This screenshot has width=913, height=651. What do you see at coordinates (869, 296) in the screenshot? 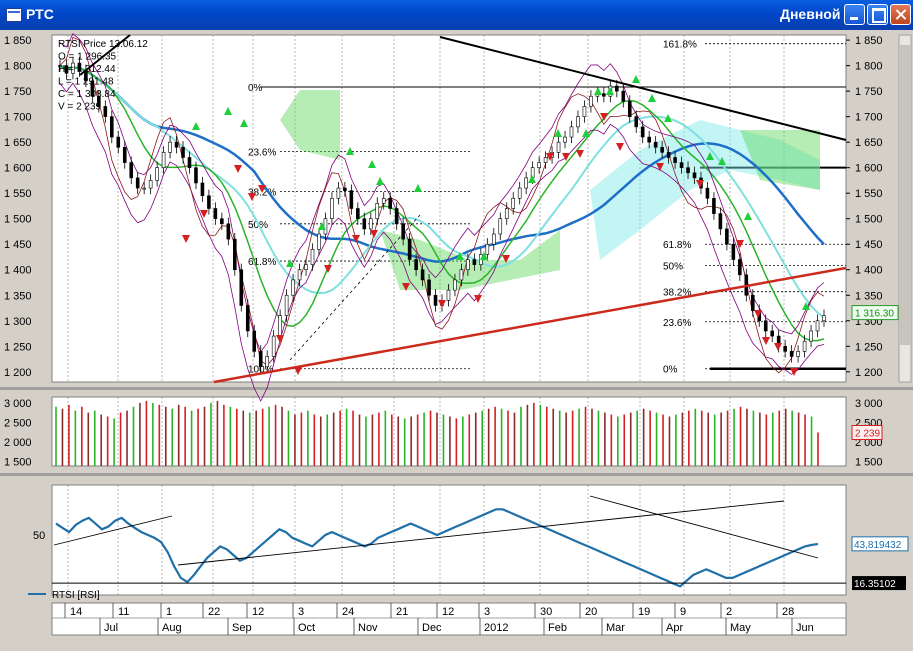
I see `y-tick-label-right: 1 350` at bounding box center [869, 296].